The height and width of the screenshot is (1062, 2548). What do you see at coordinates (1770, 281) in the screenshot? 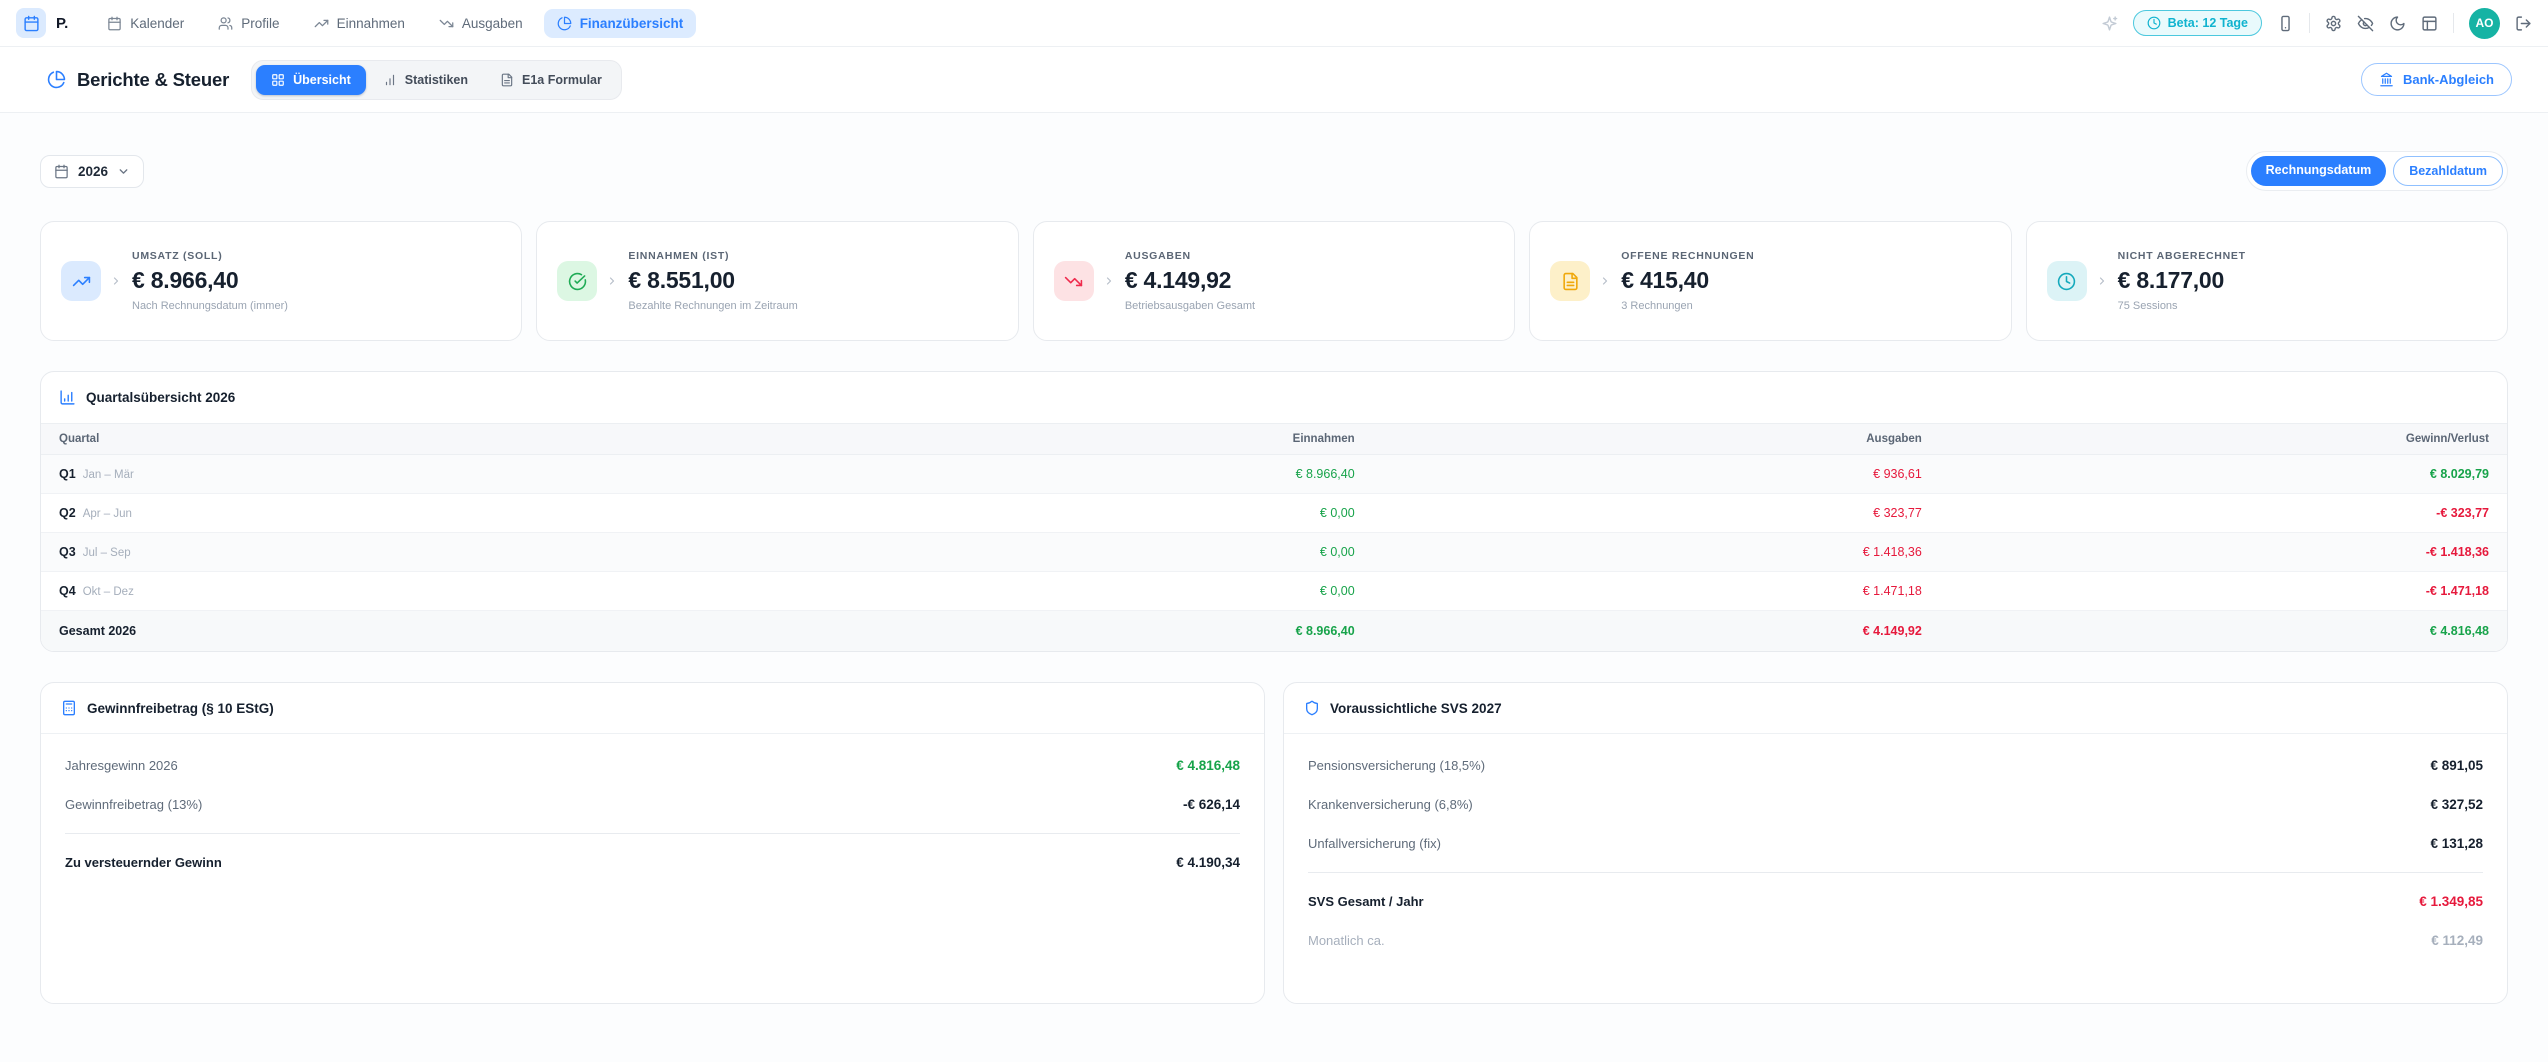
I see `stat-card-offene-rechnungen: OFFENE RECHNUNGEN € 415,40 3 Rechnungen` at bounding box center [1770, 281].